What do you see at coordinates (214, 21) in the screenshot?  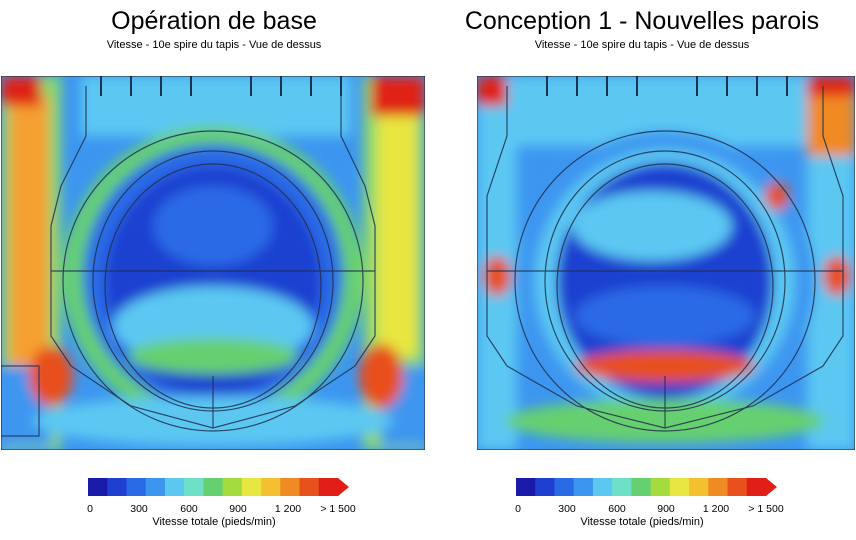 I see `panel-title: Opération de base` at bounding box center [214, 21].